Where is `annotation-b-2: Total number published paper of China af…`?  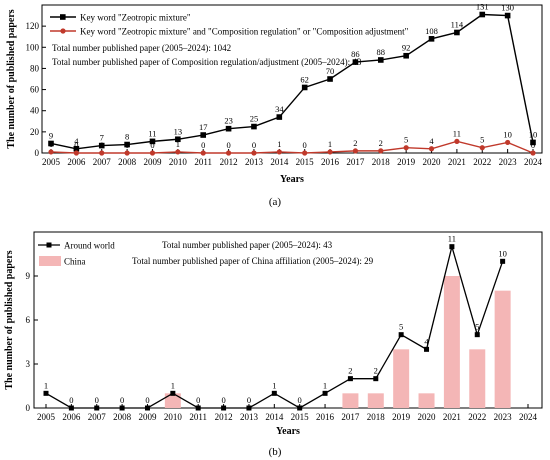
annotation-b-2: Total number published paper of China af… is located at coordinates (253, 261).